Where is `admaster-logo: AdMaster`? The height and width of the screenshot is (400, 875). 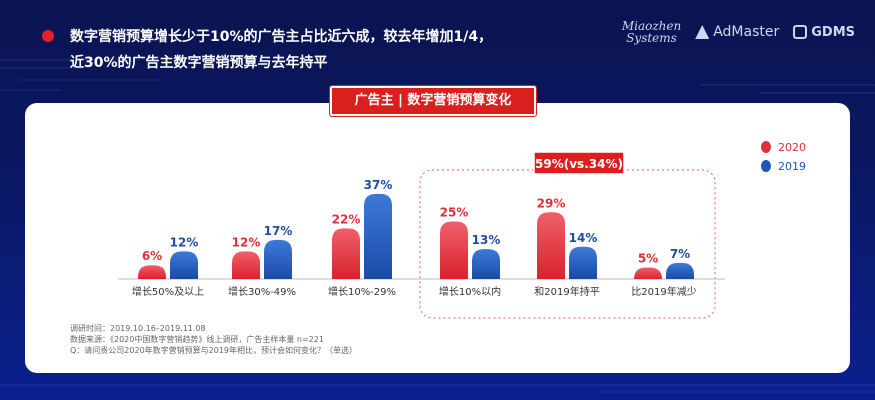
admaster-logo: AdMaster is located at coordinates (737, 32).